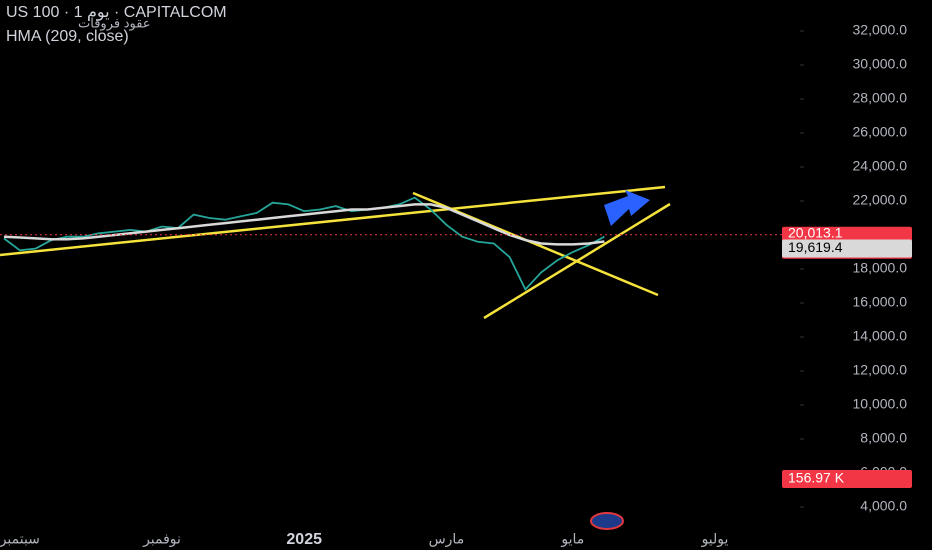  What do you see at coordinates (880, 98) in the screenshot?
I see `y-tick-label: 28,000.0` at bounding box center [880, 98].